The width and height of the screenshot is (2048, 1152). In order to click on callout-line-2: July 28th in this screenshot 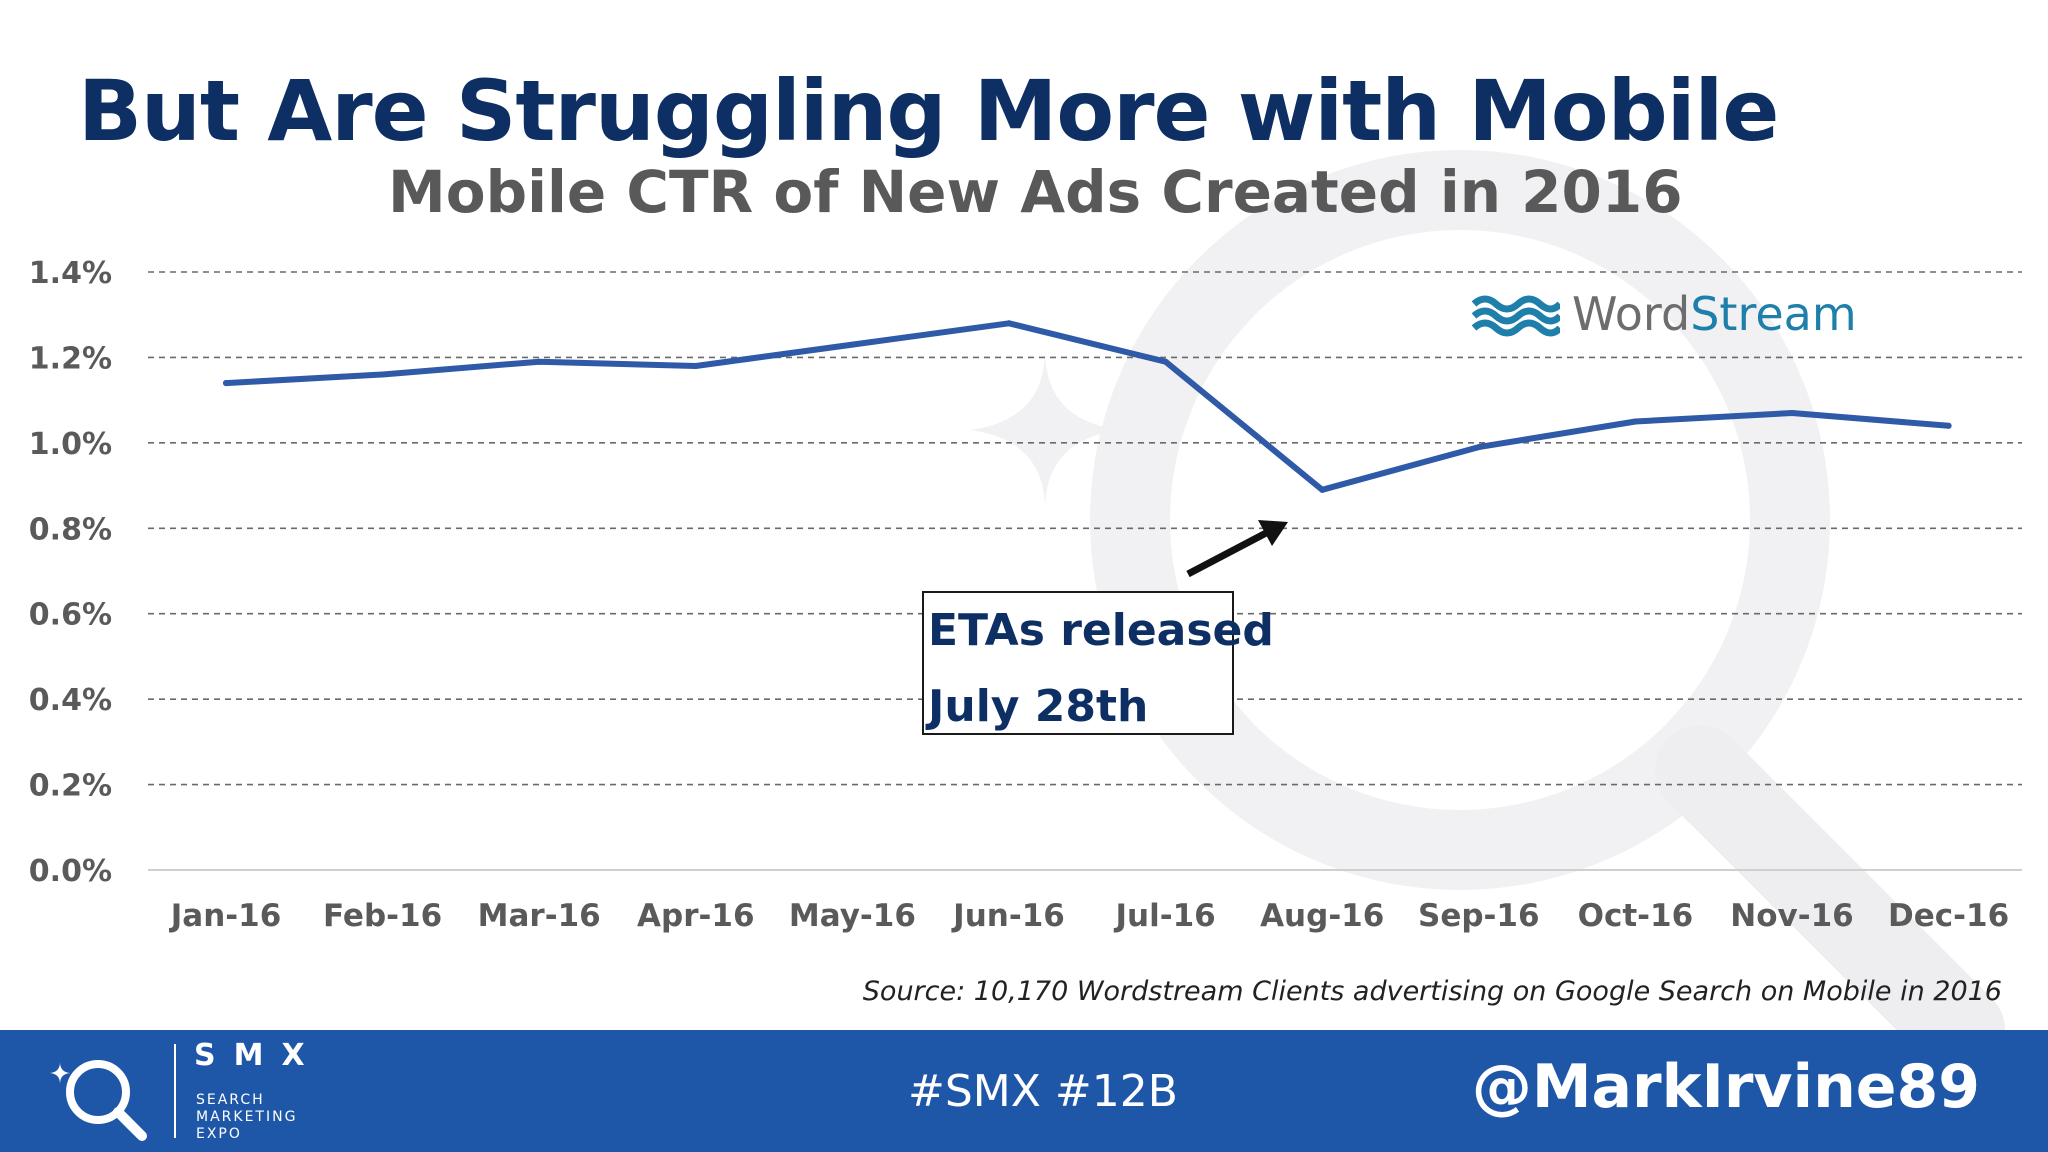, I will do `click(1038, 706)`.